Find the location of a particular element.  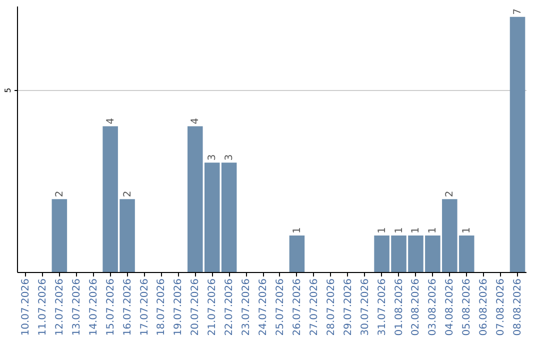

x-tick-label: 23.07.2026 is located at coordinates (246, 307).